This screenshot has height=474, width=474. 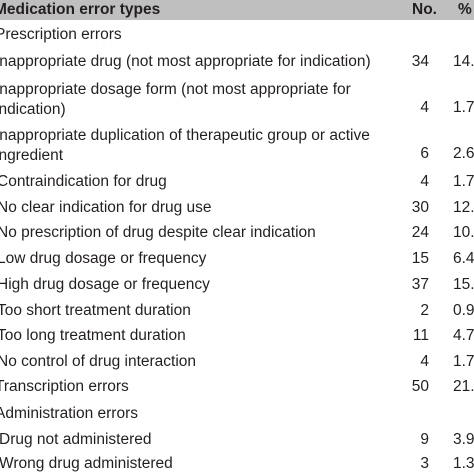 I want to click on row-label: Too long treatment duration, so click(x=93, y=335).